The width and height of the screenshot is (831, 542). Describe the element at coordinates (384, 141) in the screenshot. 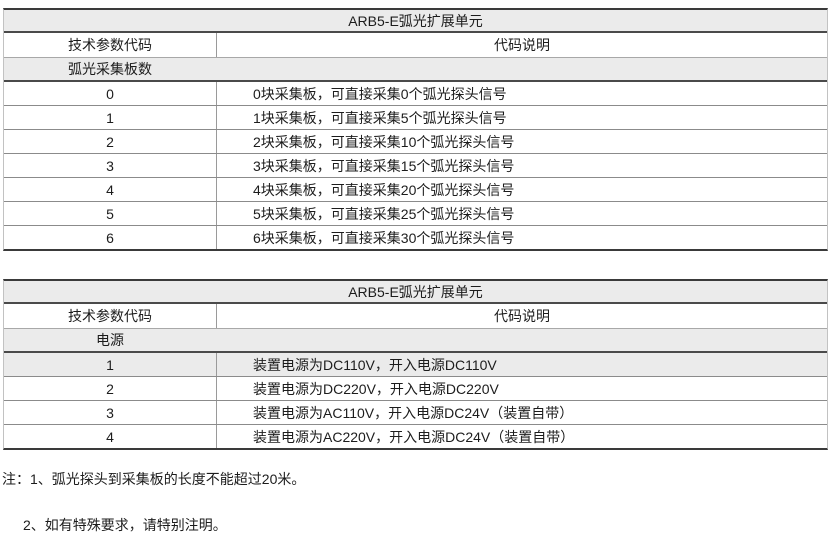

I see `code-desc-cell: 2块采集板，可直接采集10个弧光探头信号` at that location.